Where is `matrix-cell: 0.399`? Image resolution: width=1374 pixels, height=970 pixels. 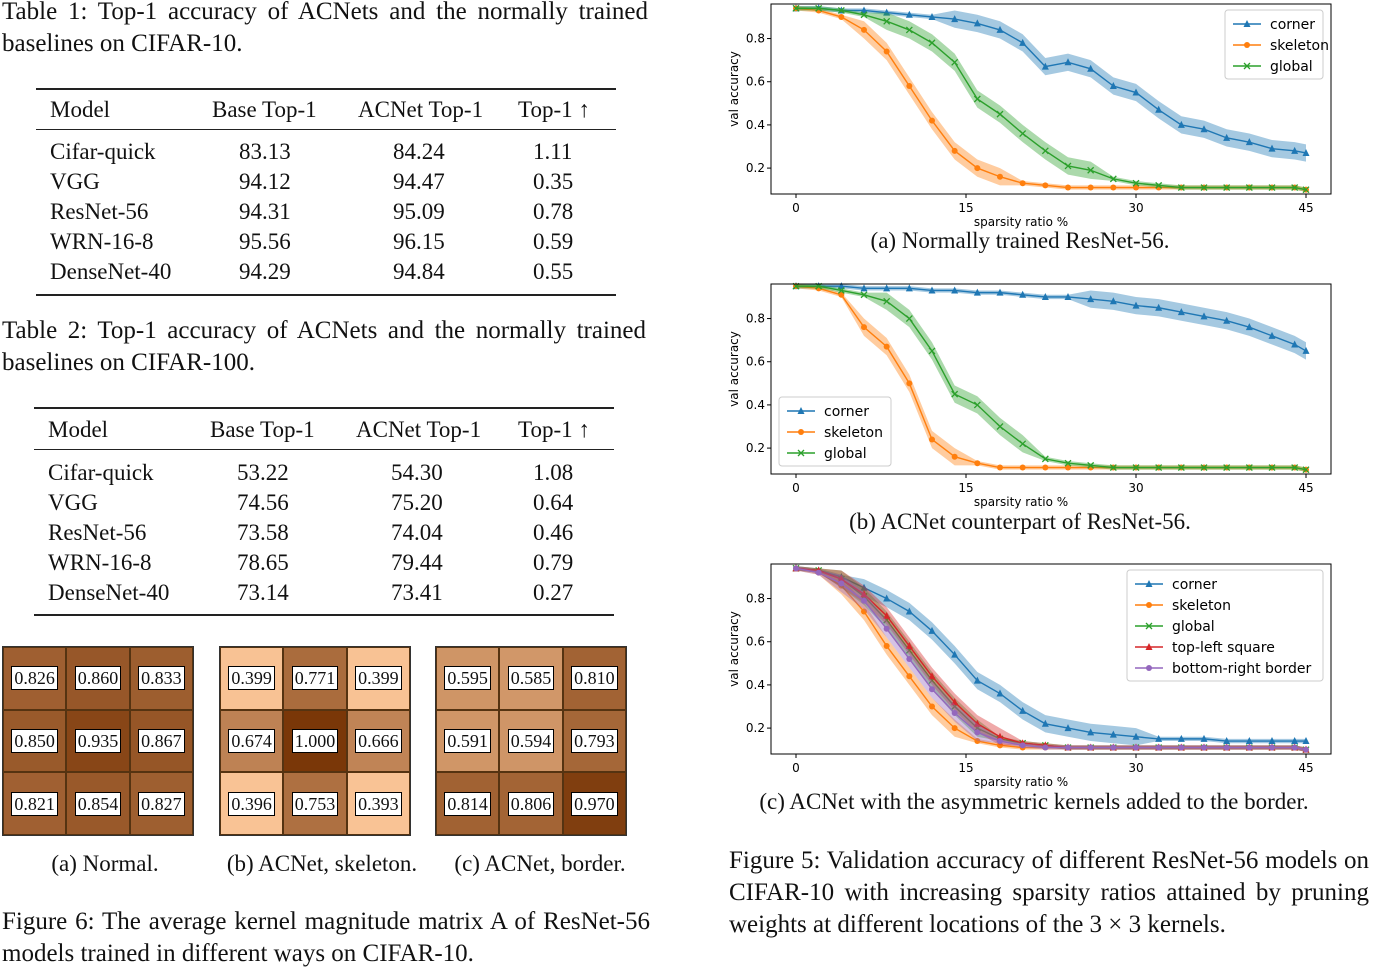 matrix-cell: 0.399 is located at coordinates (252, 678).